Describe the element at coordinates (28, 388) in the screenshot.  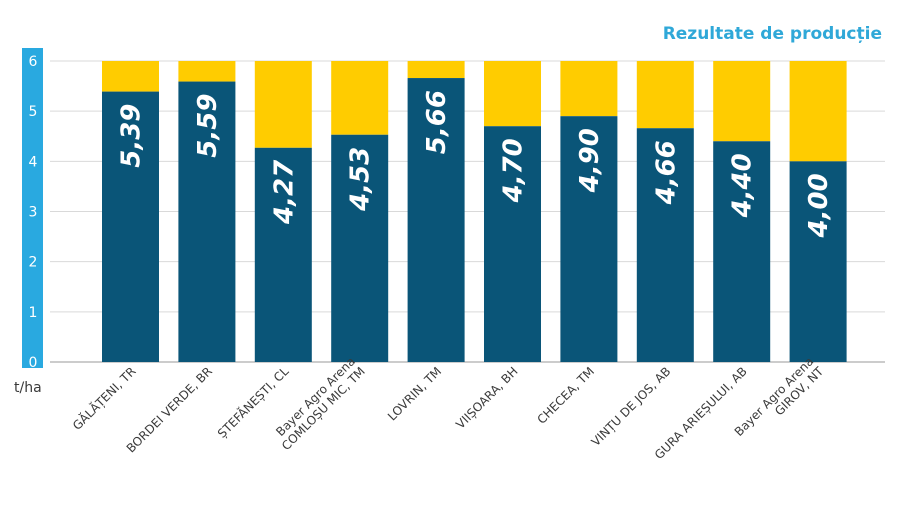
I see `y-axis-unit-label: t/ha` at that location.